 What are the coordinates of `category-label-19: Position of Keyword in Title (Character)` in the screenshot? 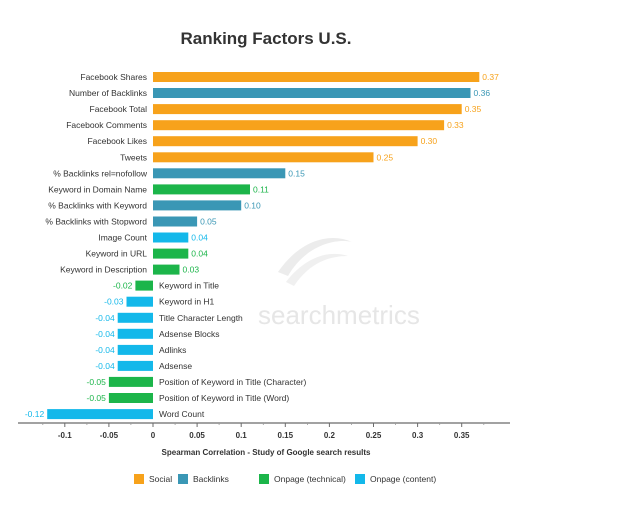 It's located at (233, 382).